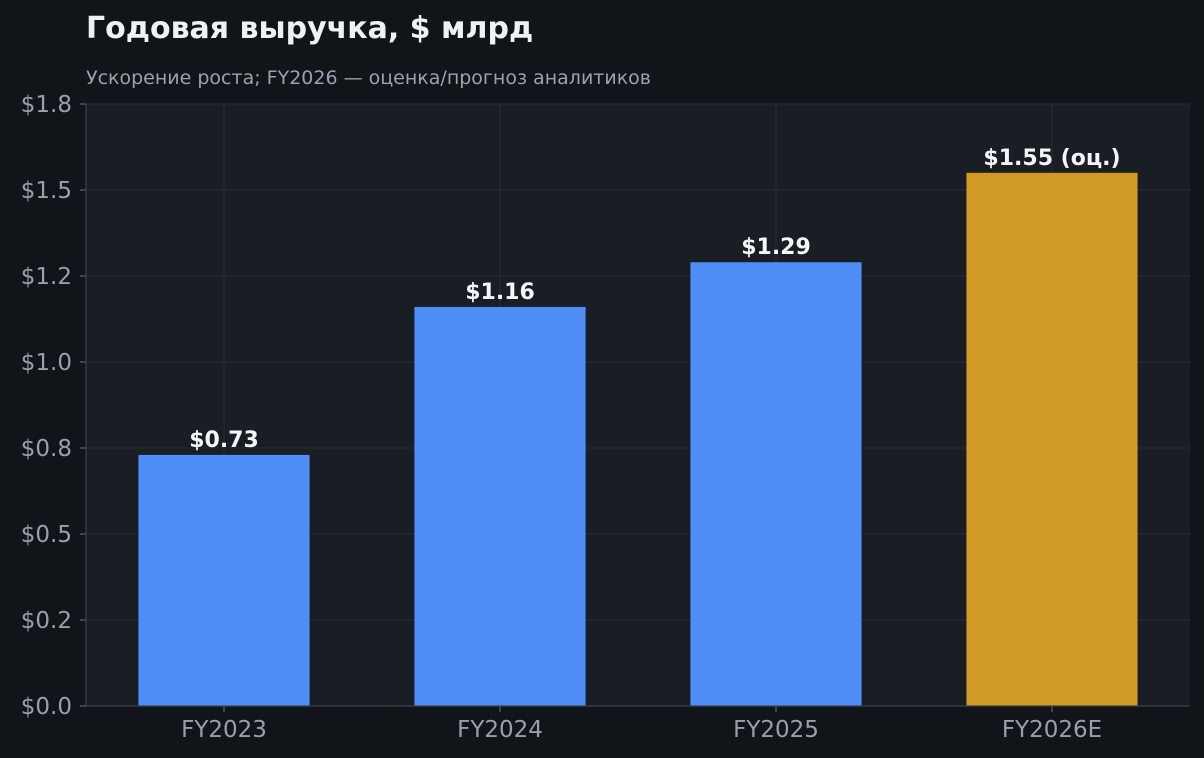 The width and height of the screenshot is (1204, 758). What do you see at coordinates (500, 292) in the screenshot?
I see `value-label: $1.16` at bounding box center [500, 292].